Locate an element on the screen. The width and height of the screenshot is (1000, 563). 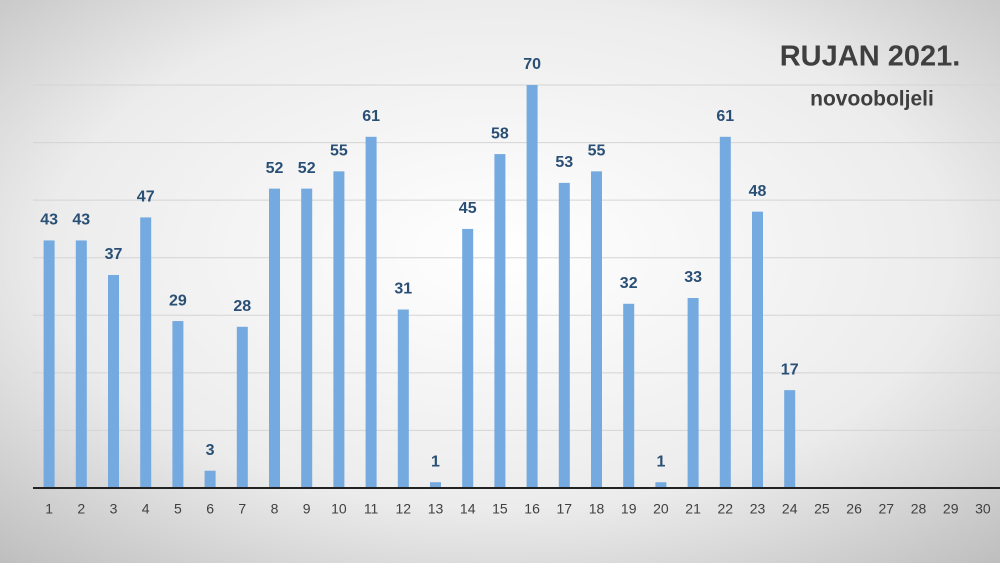
x-tick-label: 5 is located at coordinates (178, 509).